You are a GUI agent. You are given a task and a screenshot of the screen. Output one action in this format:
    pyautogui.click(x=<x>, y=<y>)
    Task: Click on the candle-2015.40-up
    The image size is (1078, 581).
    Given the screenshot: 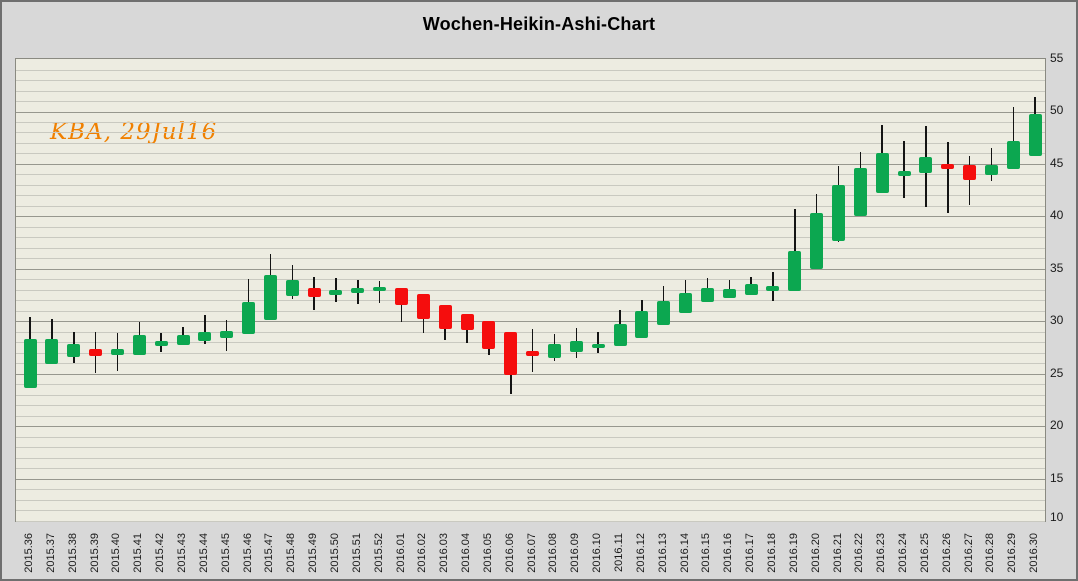 What is the action you would take?
    pyautogui.click(x=117, y=351)
    